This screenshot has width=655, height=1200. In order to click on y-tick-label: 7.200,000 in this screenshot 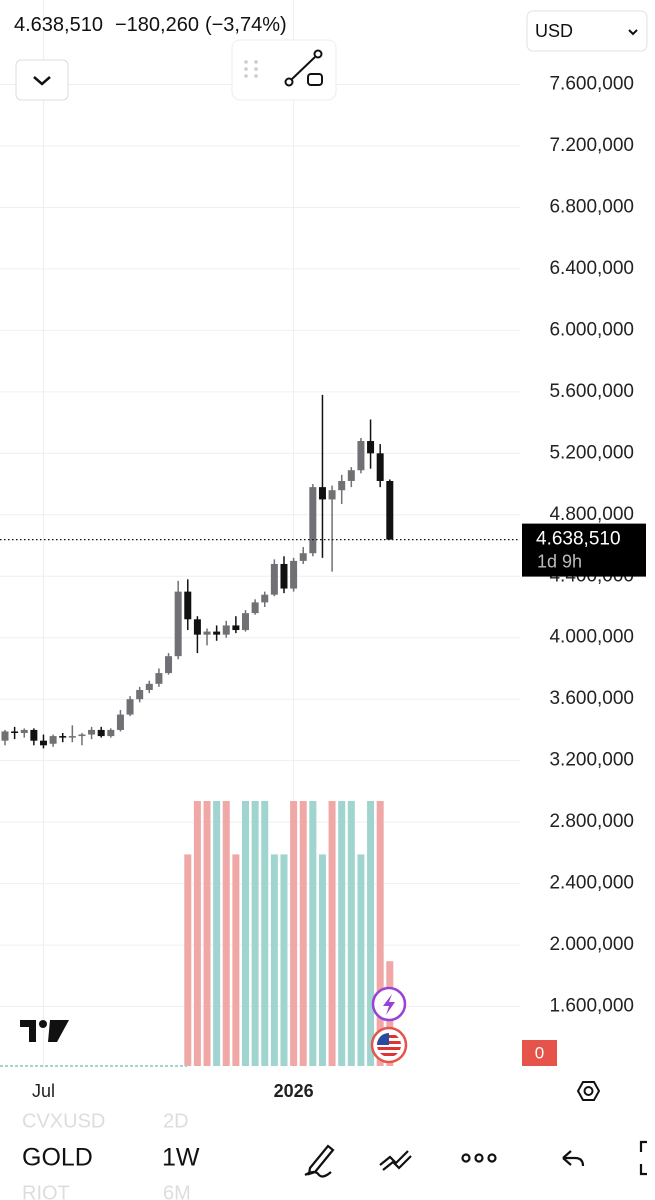, I will do `click(591, 145)`.